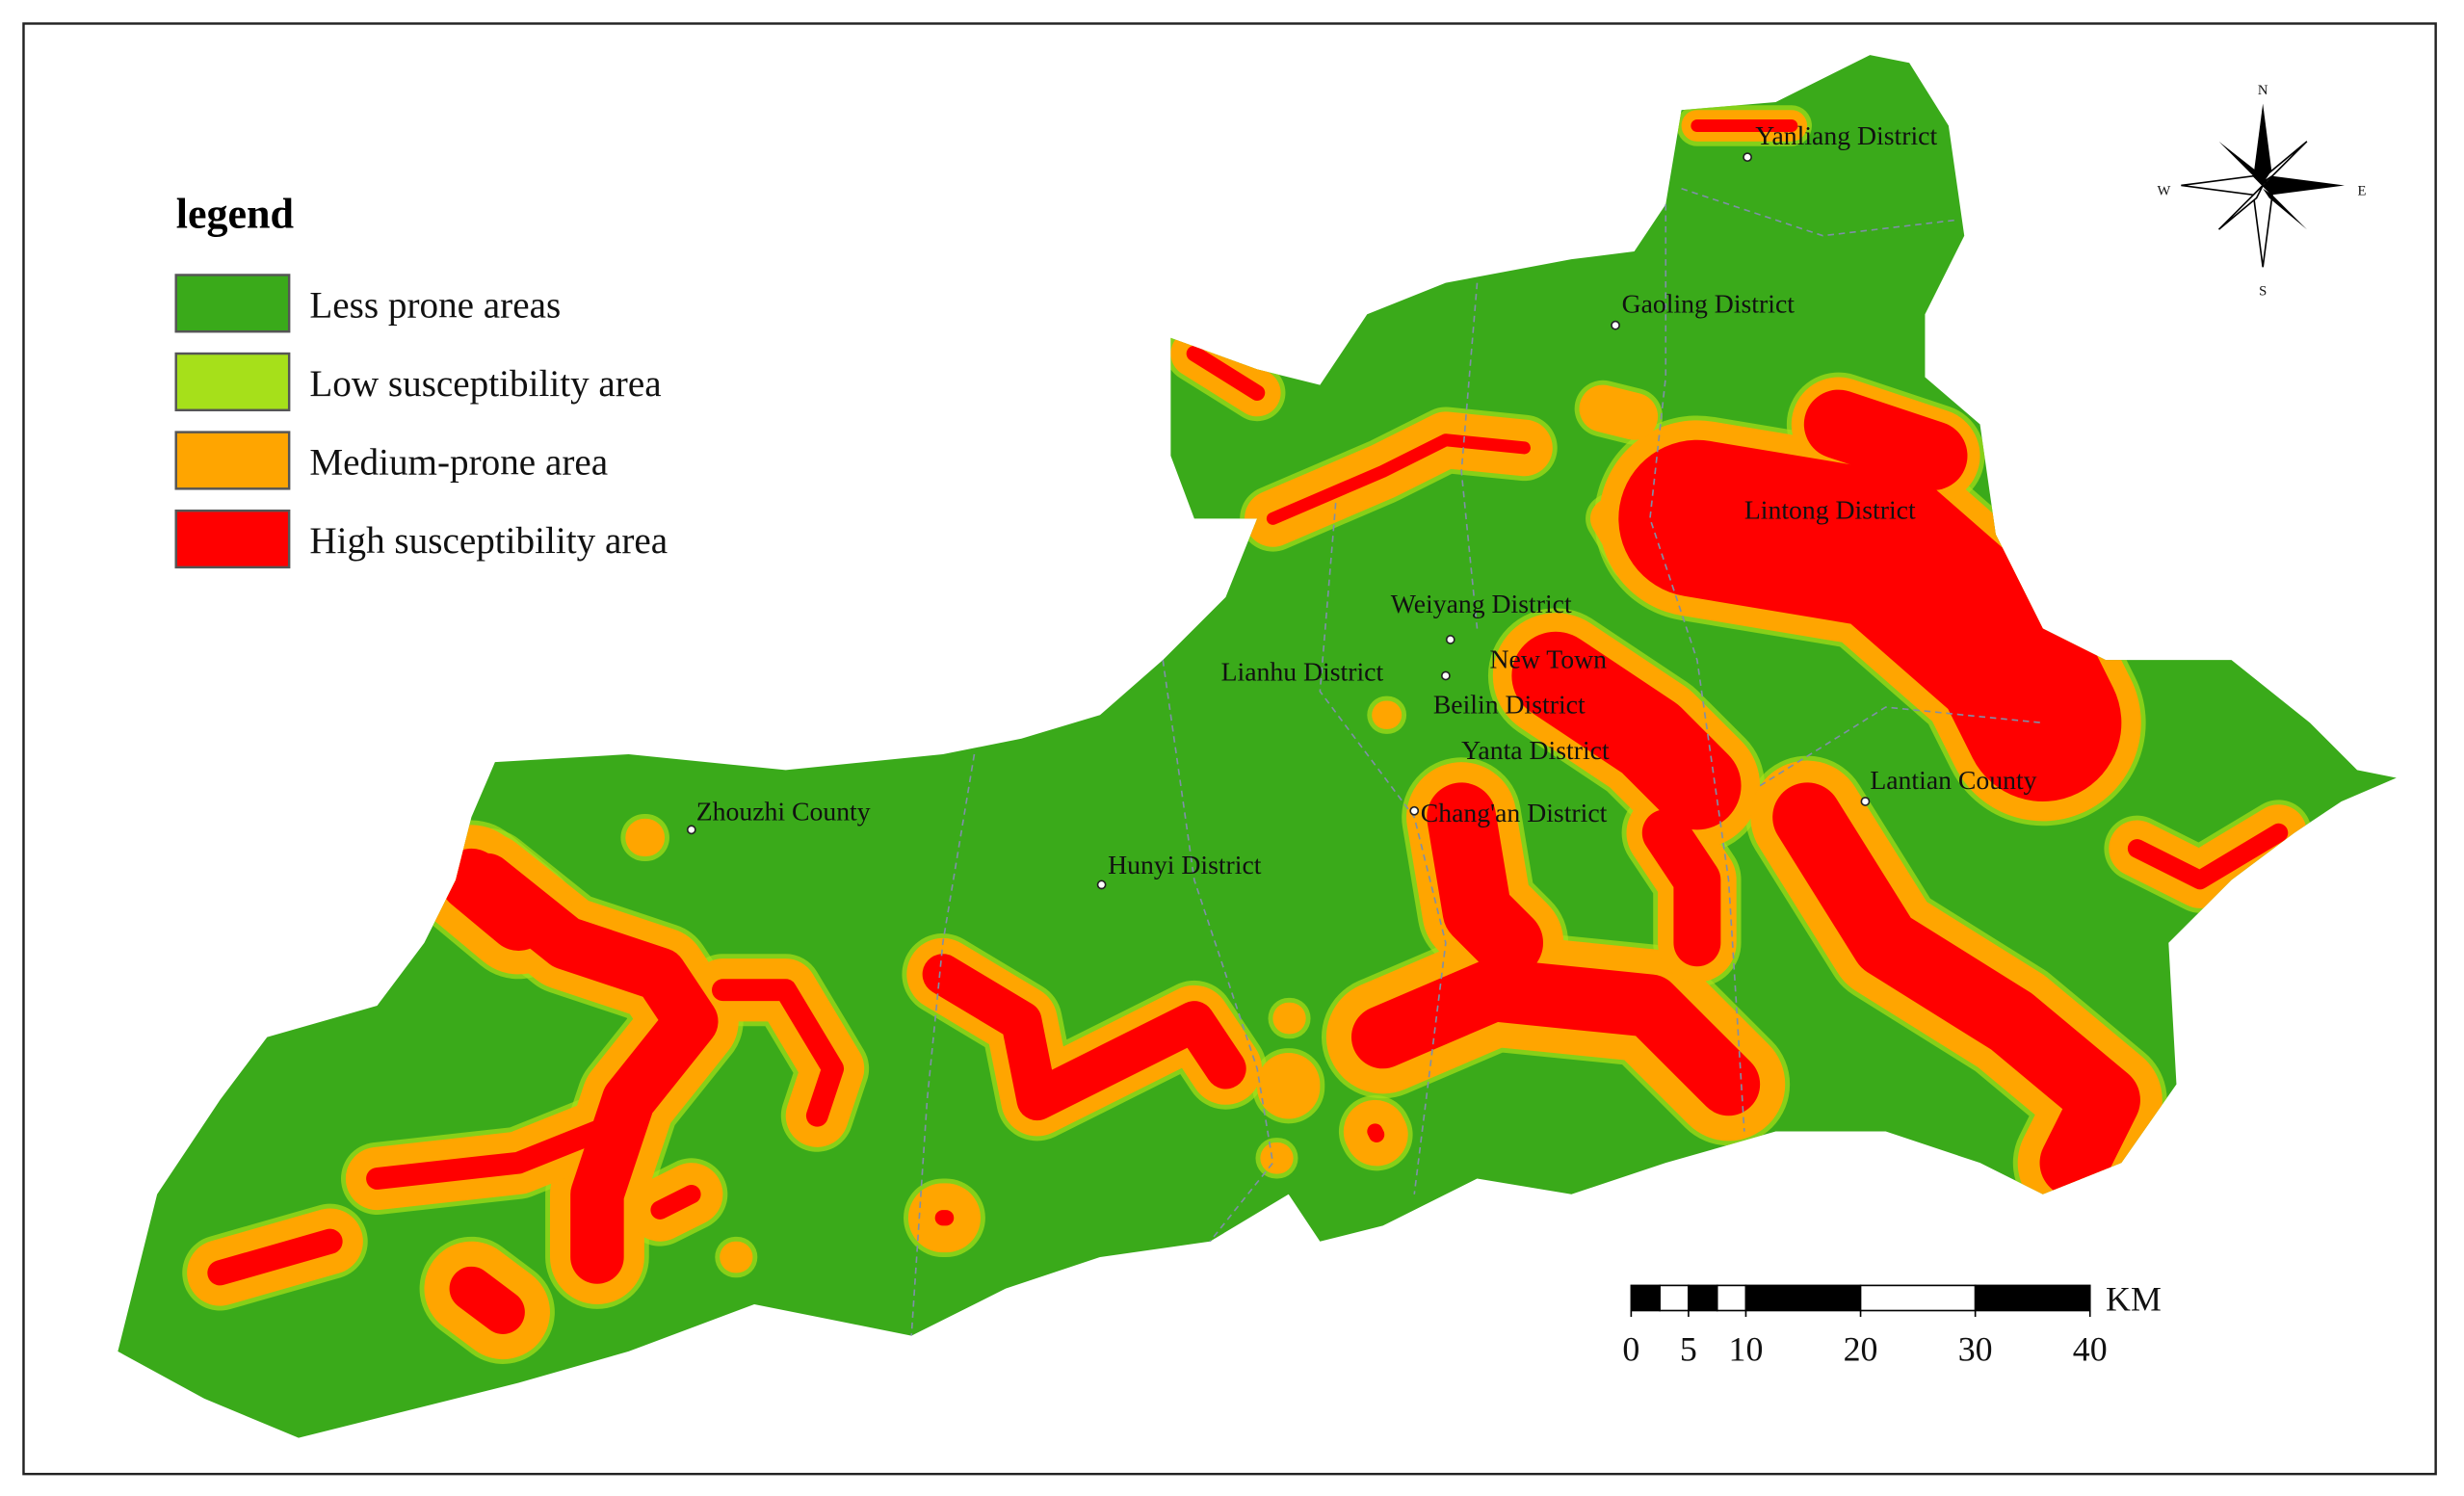 This screenshot has width=2464, height=1496. I want to click on compass-east: E, so click(2361, 190).